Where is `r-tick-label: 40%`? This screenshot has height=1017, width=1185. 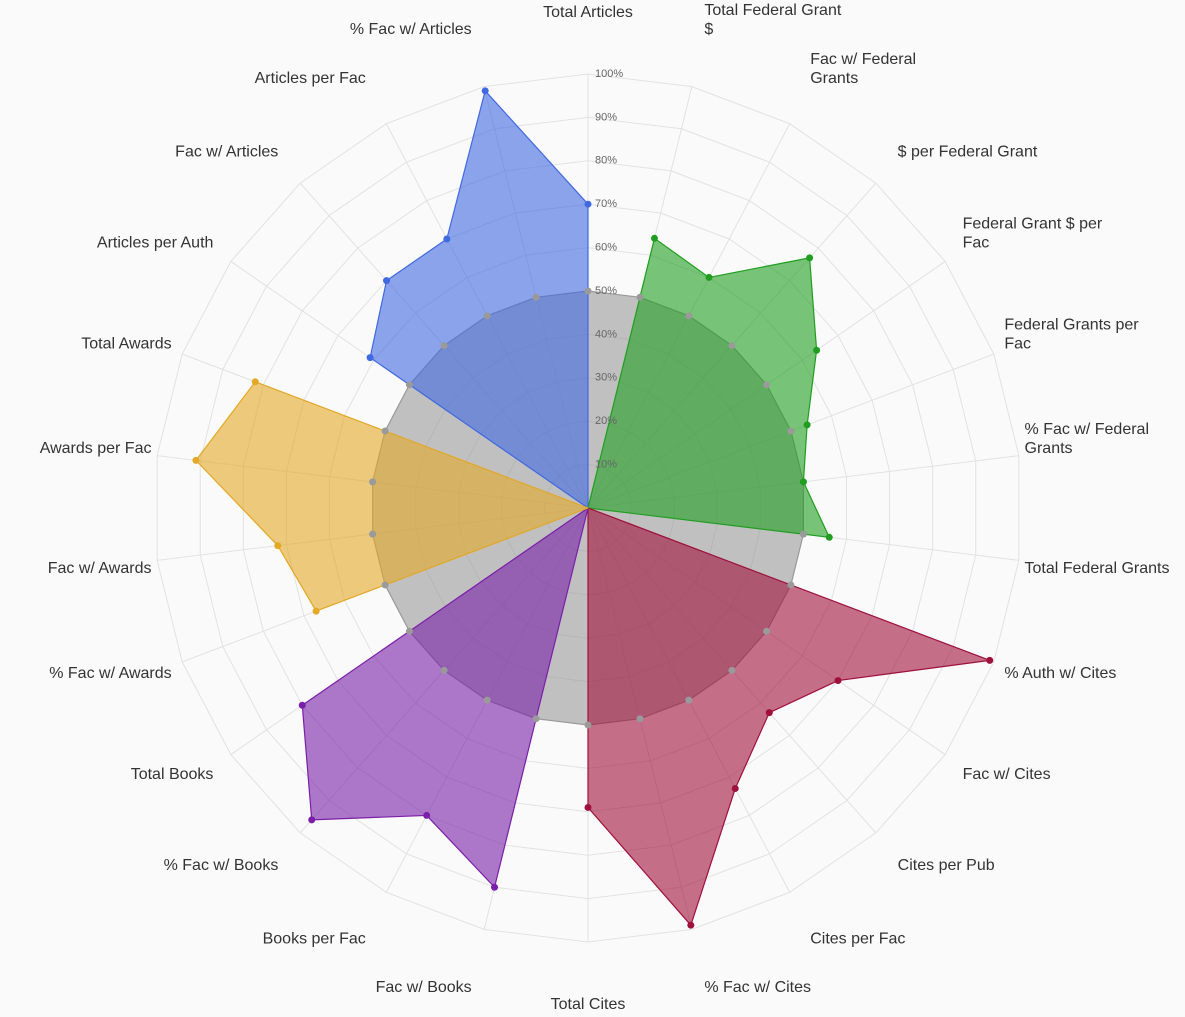 r-tick-label: 40% is located at coordinates (606, 334).